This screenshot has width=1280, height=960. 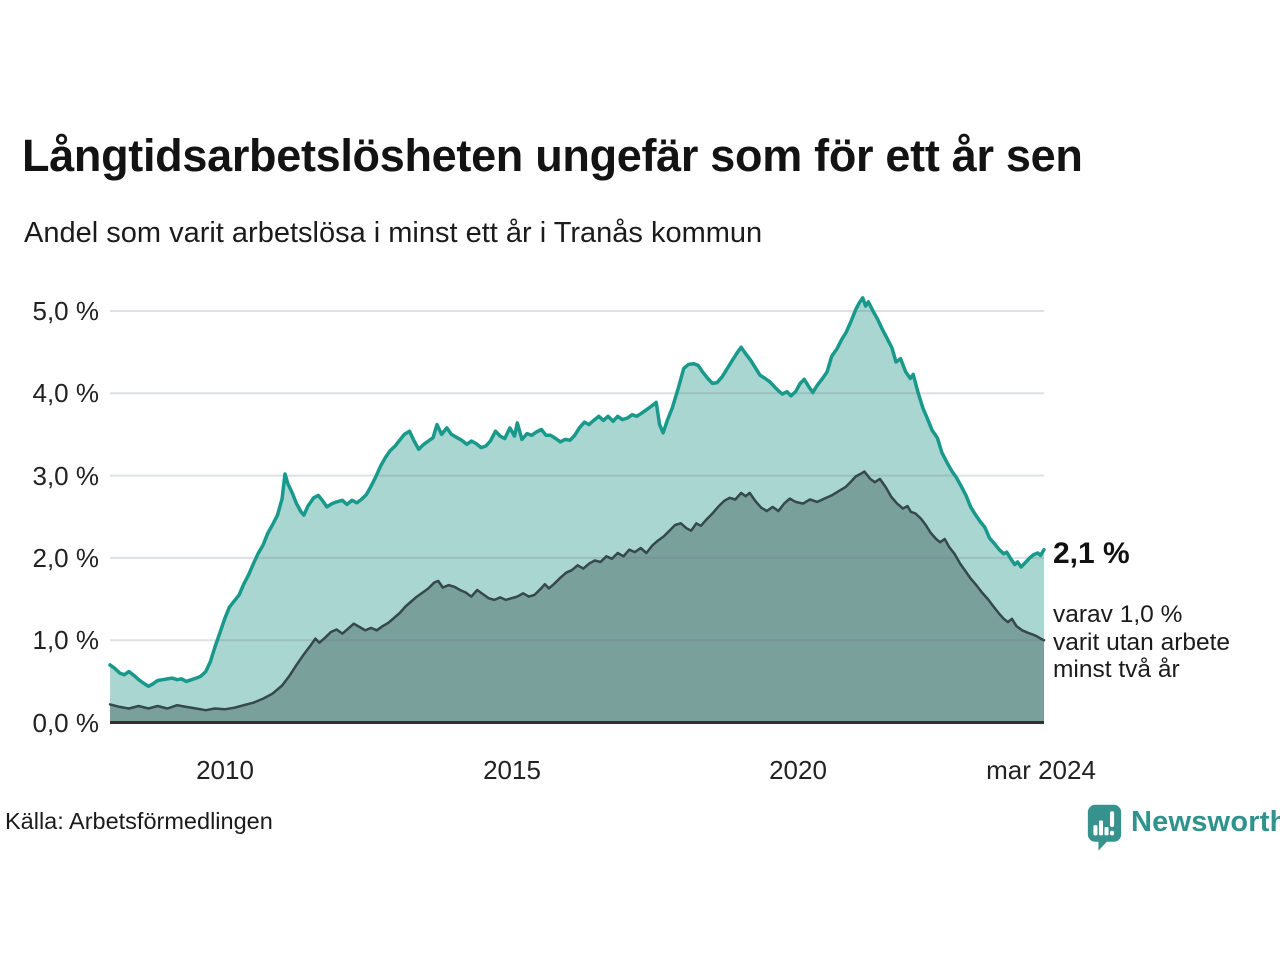 What do you see at coordinates (1205, 822) in the screenshot?
I see `newsworthy-logo-text: Newsworthy` at bounding box center [1205, 822].